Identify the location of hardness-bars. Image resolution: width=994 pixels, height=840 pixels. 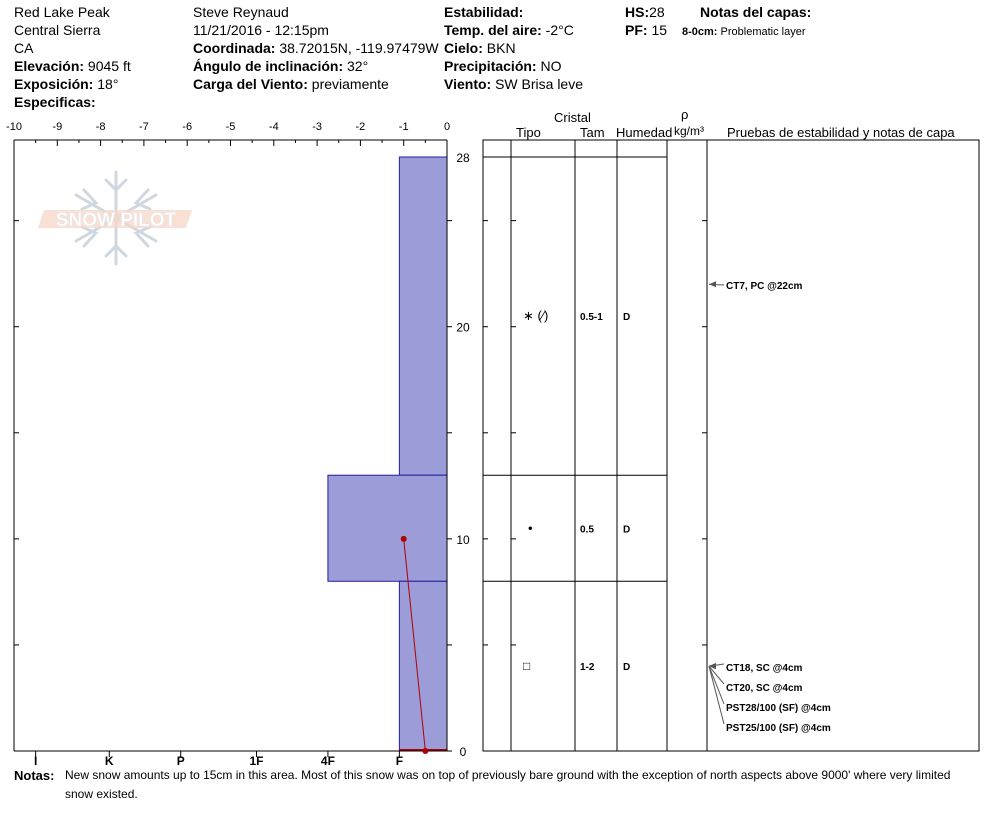
(387, 454).